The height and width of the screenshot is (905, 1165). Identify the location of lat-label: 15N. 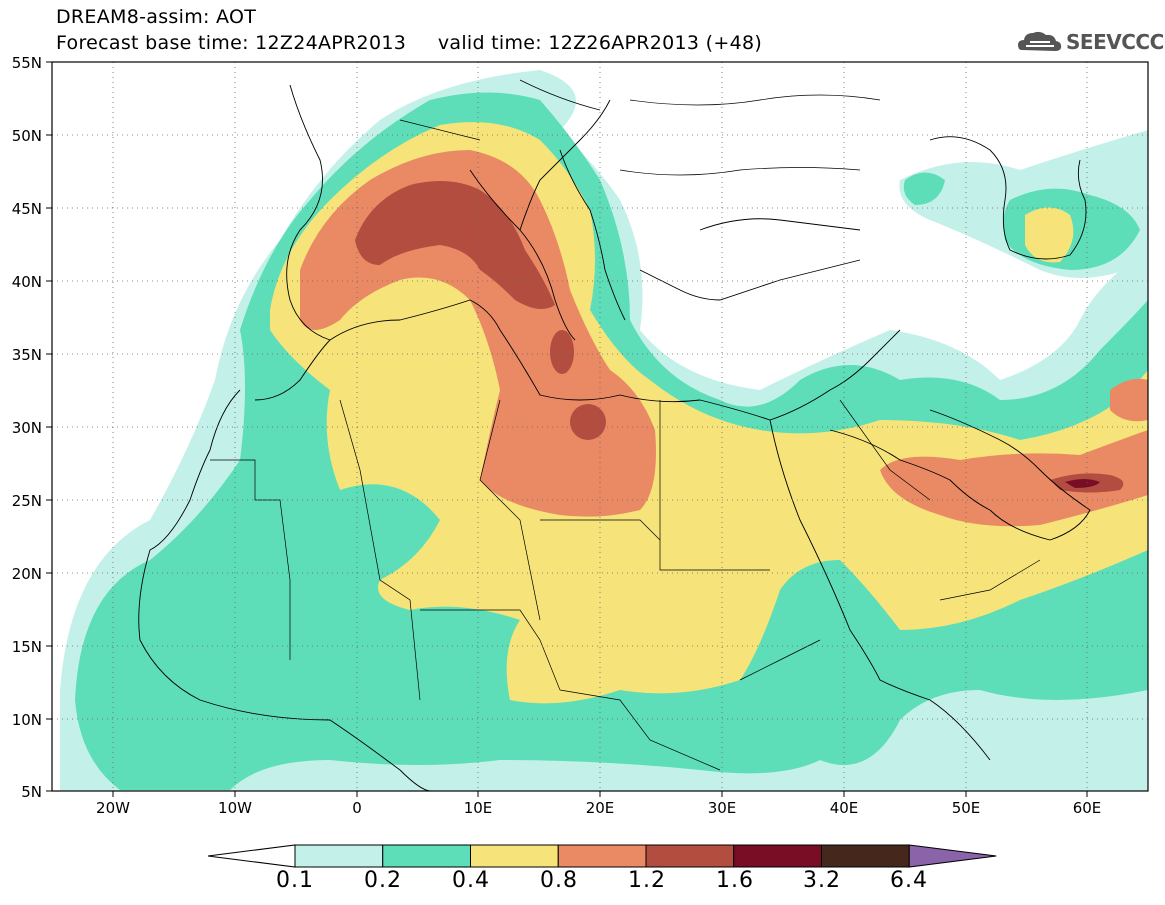
(27, 647).